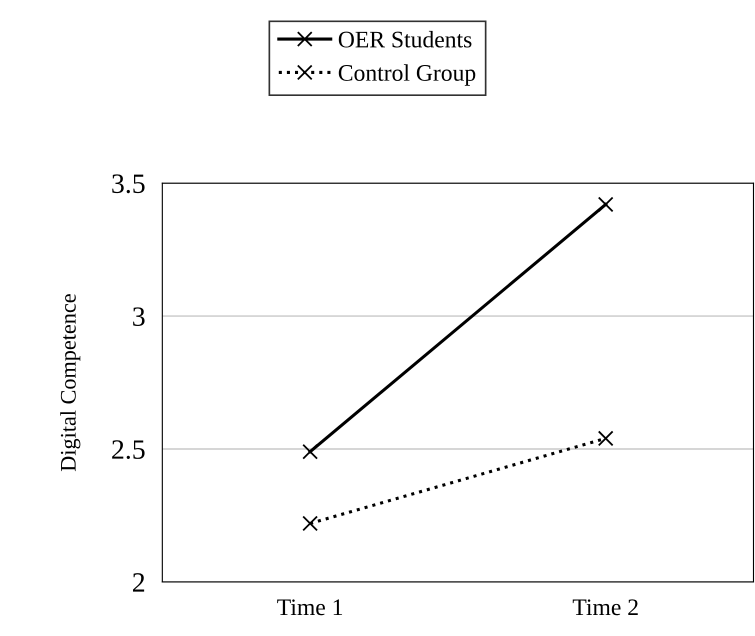 This screenshot has width=755, height=636. What do you see at coordinates (407, 75) in the screenshot?
I see `legend-label: Control Group` at bounding box center [407, 75].